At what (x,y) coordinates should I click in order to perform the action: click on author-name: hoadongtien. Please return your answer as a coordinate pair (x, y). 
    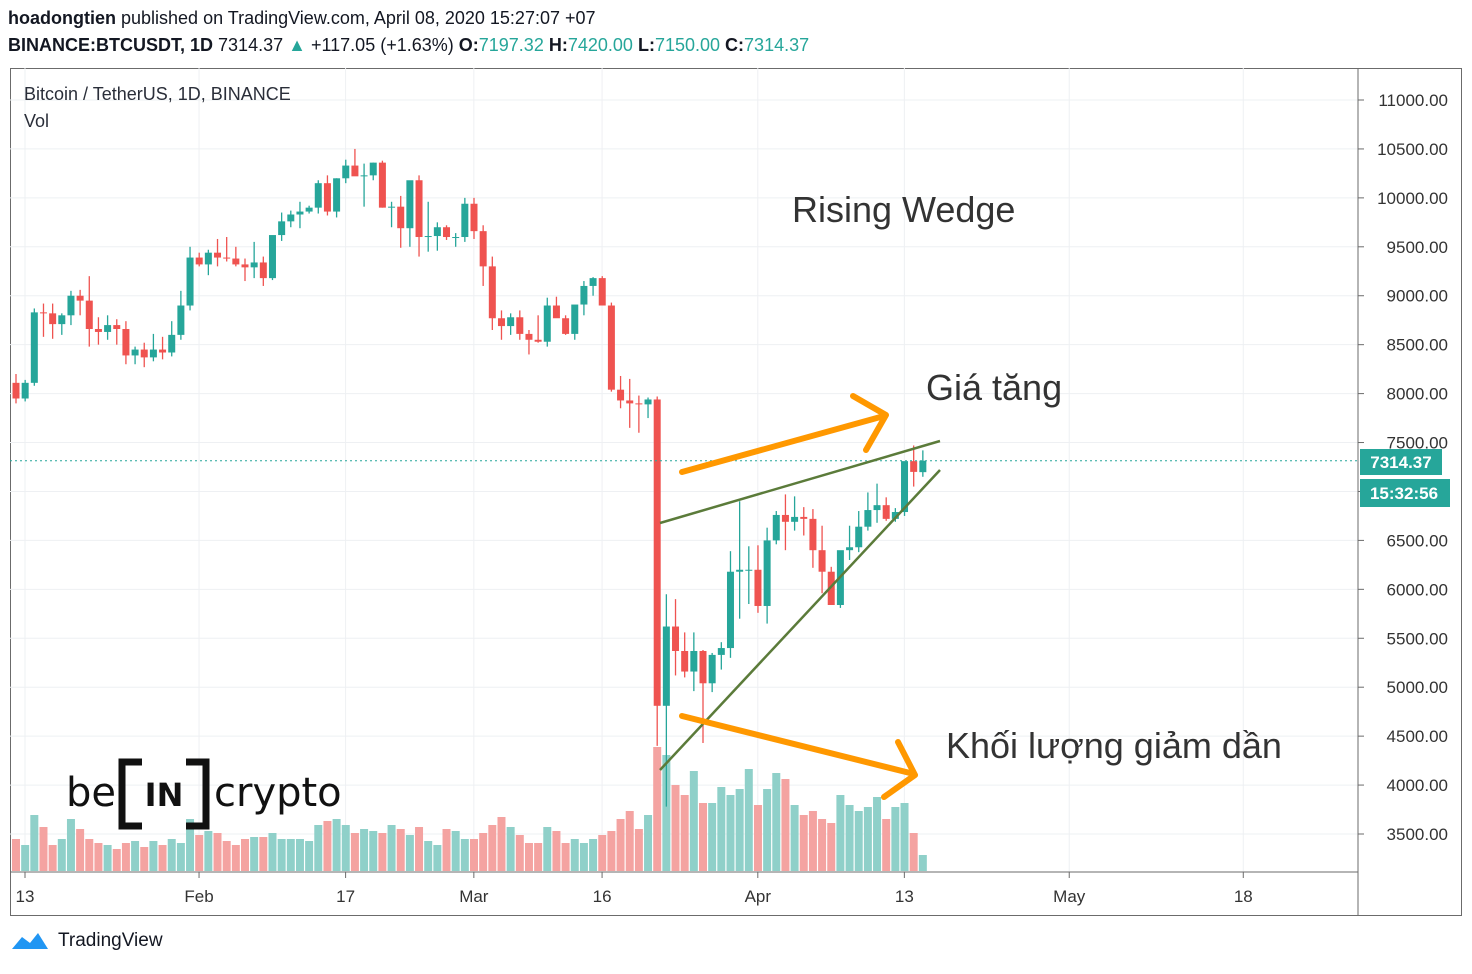
    Looking at the image, I should click on (62, 18).